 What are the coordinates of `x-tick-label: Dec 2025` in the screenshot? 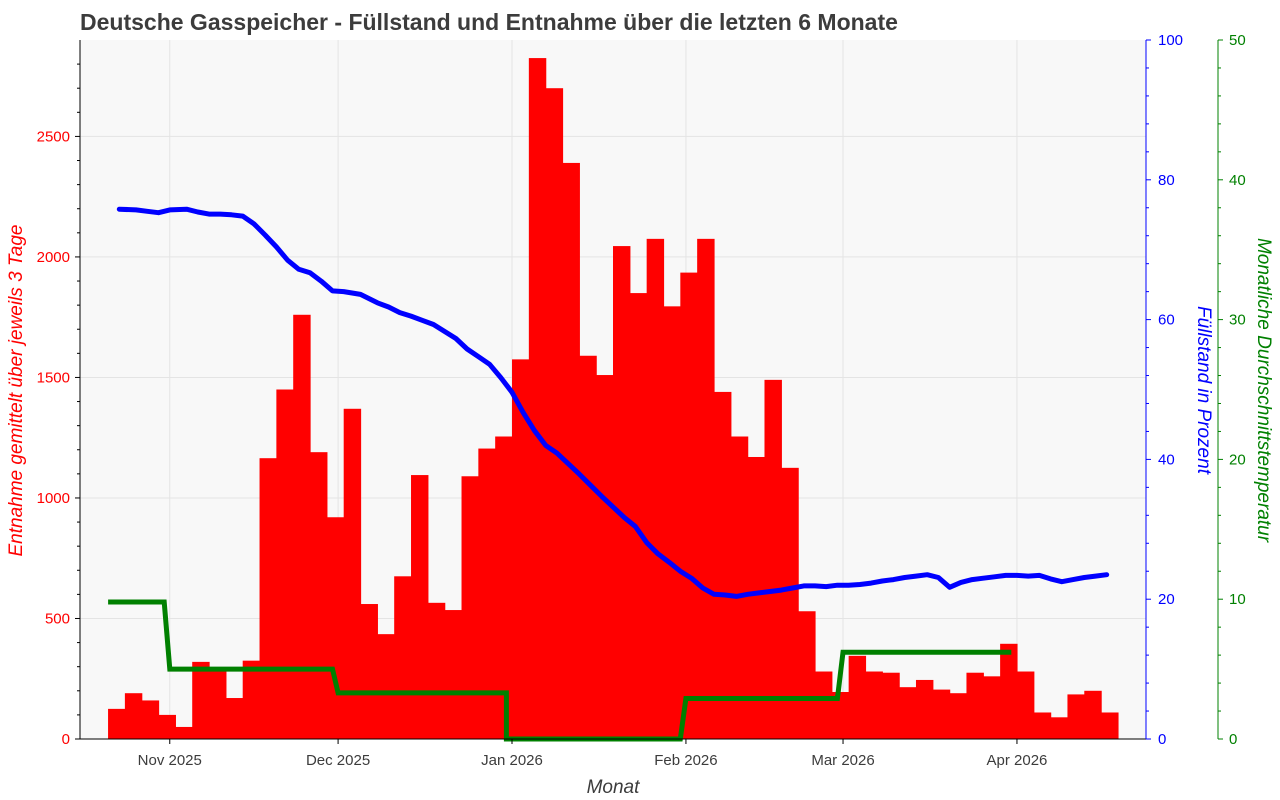 It's located at (338, 760).